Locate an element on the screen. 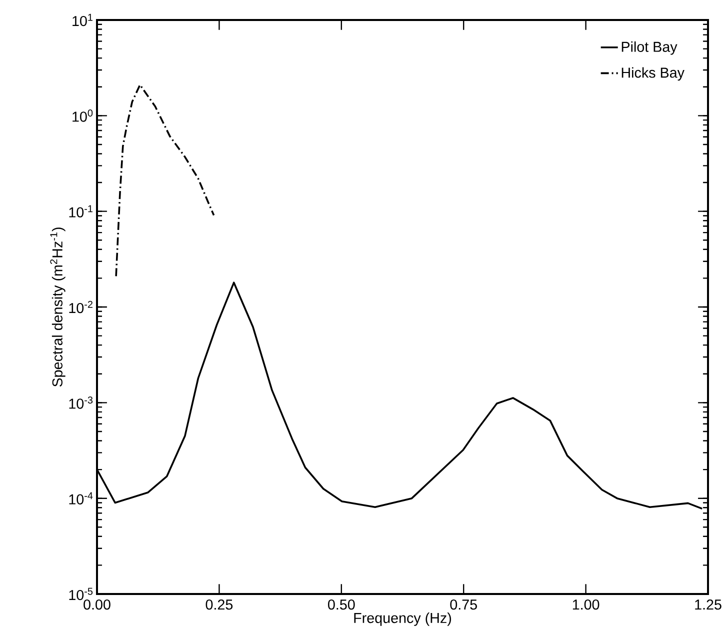  legend-label: Pilot Bay is located at coordinates (650, 48).